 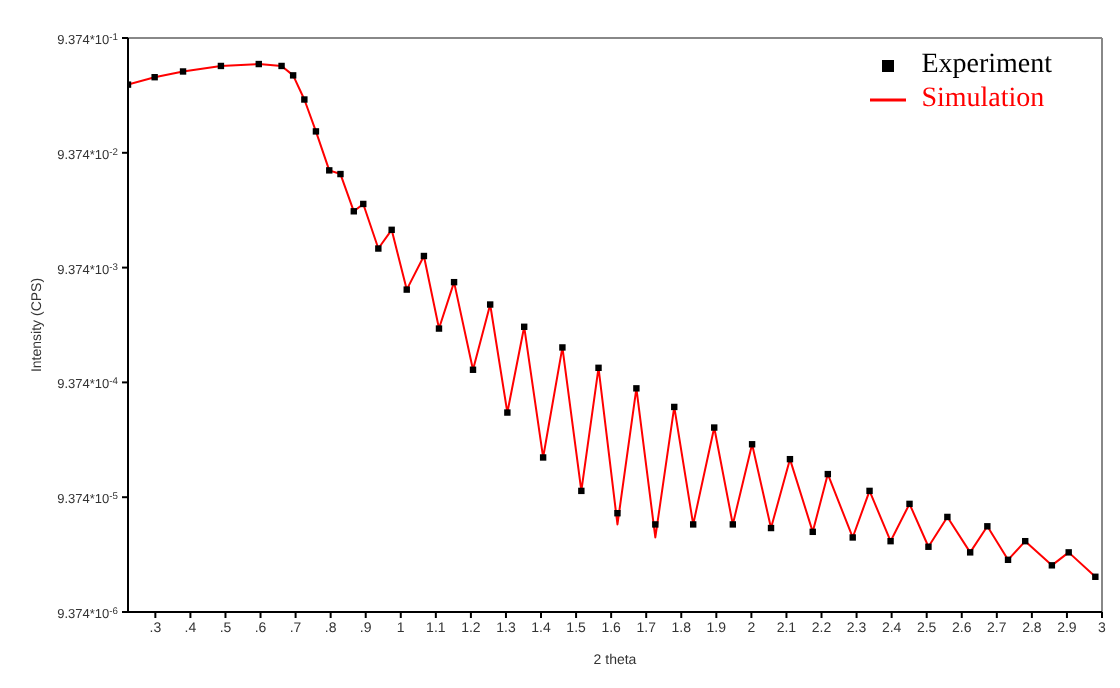 What do you see at coordinates (986, 65) in the screenshot?
I see `legend-label: Experiment` at bounding box center [986, 65].